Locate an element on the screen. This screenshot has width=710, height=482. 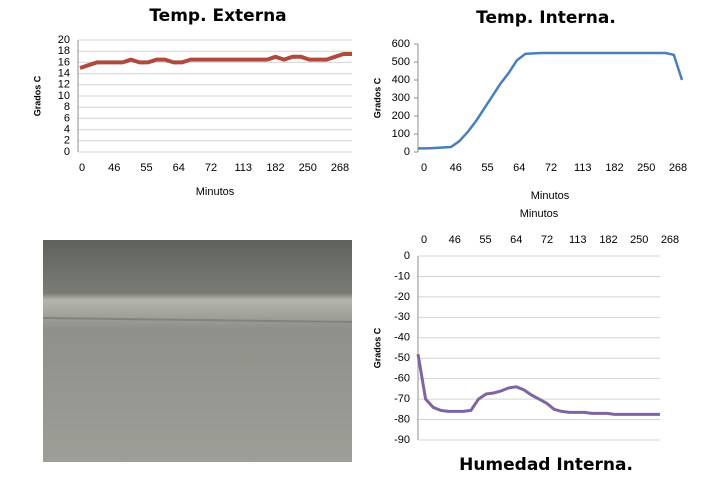
y-tick-label: -10 is located at coordinates (402, 276).